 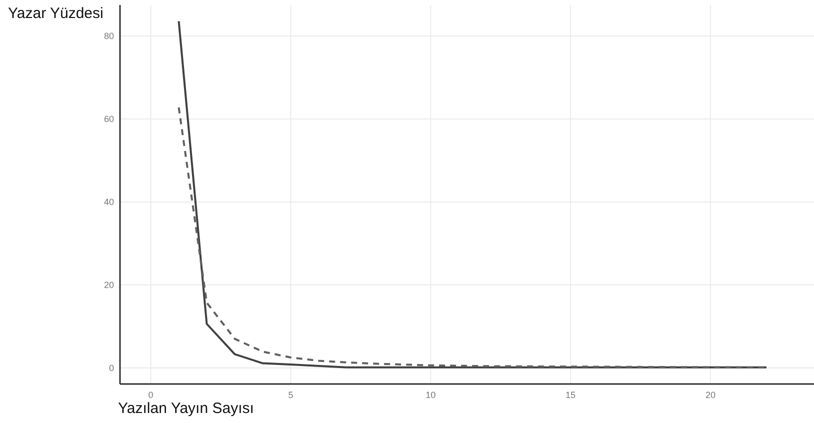 What do you see at coordinates (710, 395) in the screenshot?
I see `x-tick-label: 20` at bounding box center [710, 395].